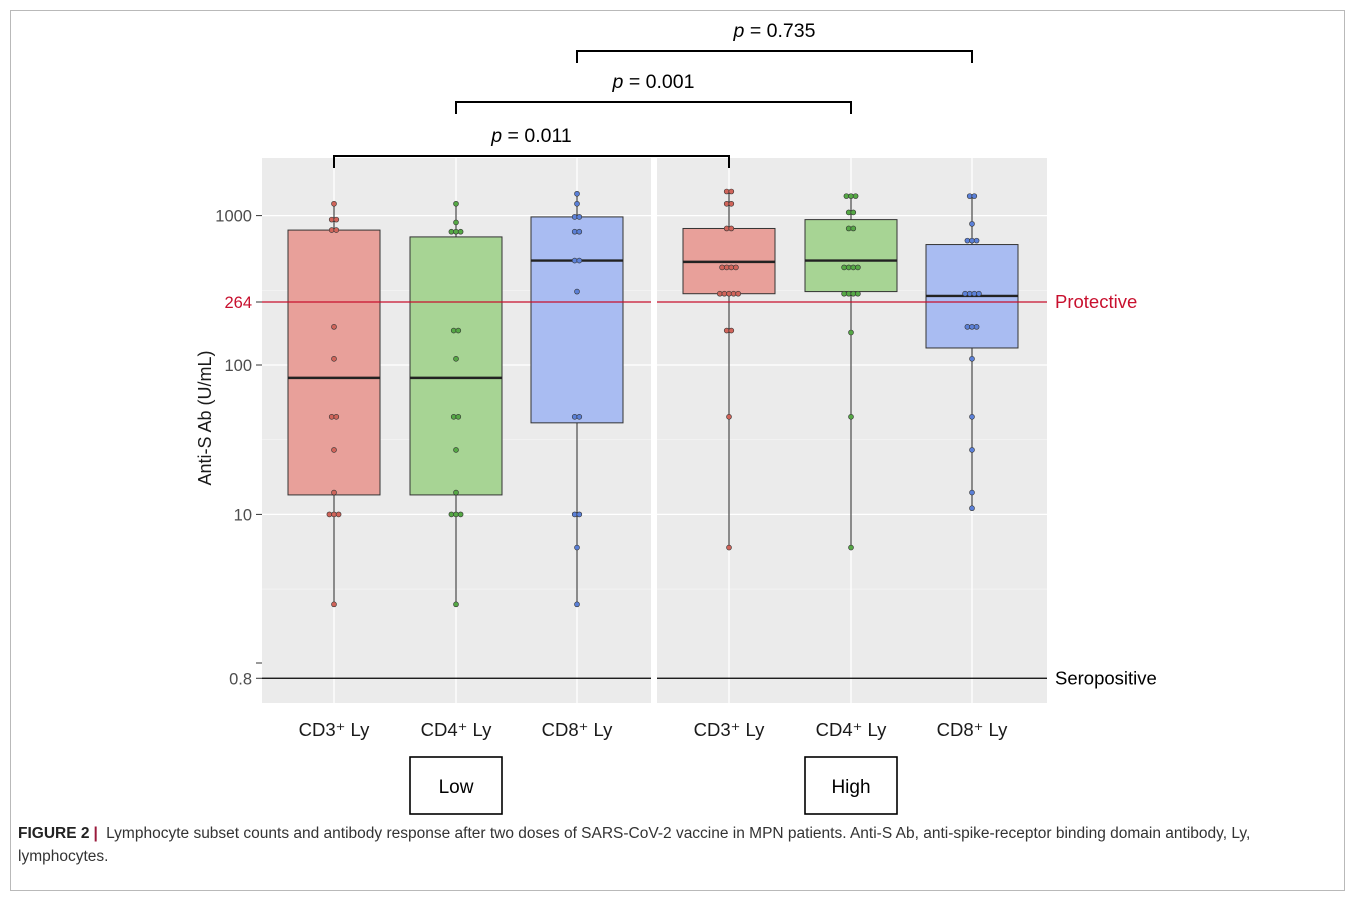  Describe the element at coordinates (852, 729) in the screenshot. I see `x-category-label: CD4⁺ Ly` at that location.